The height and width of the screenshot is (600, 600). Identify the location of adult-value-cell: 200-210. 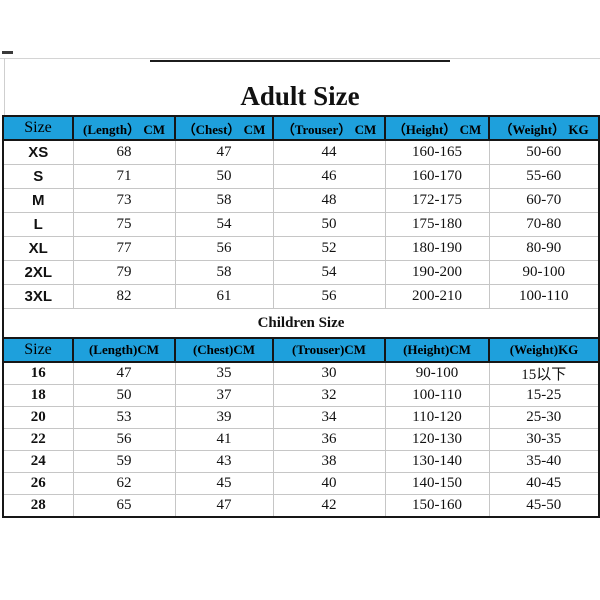
(437, 296).